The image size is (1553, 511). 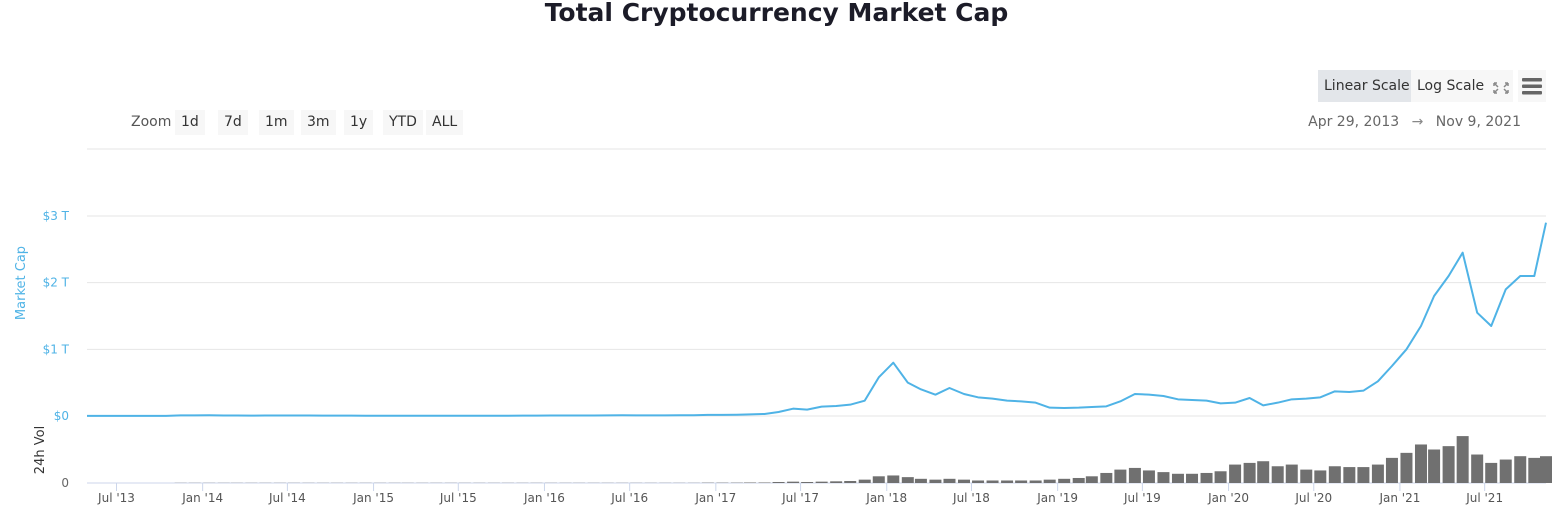 What do you see at coordinates (202, 498) in the screenshot?
I see `x-tick-label: Jan '14` at bounding box center [202, 498].